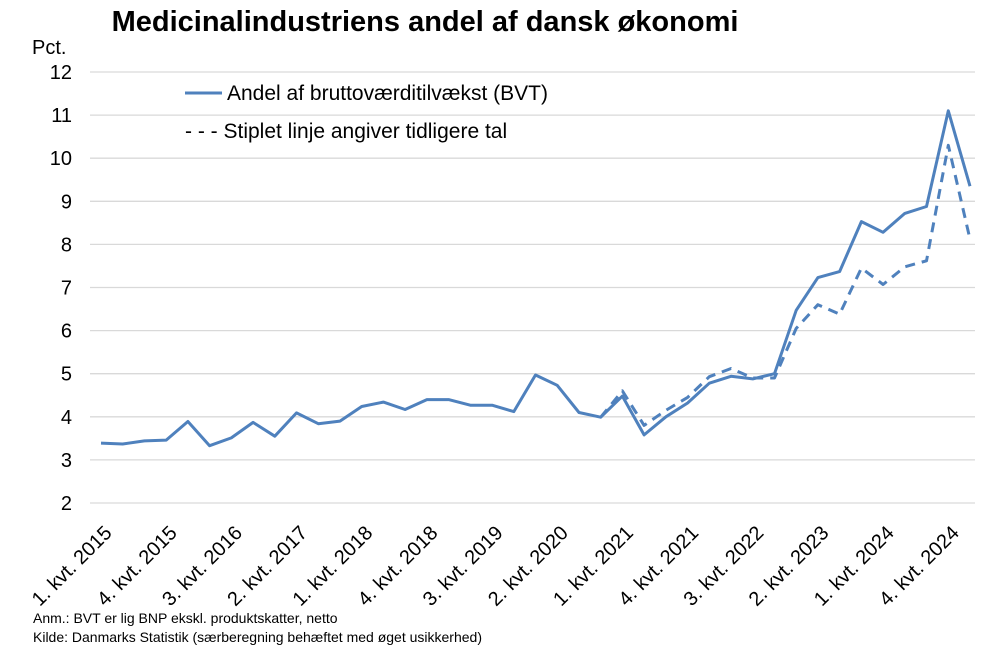 The width and height of the screenshot is (1000, 653). What do you see at coordinates (66, 202) in the screenshot?
I see `y-tick-label: 9` at bounding box center [66, 202].